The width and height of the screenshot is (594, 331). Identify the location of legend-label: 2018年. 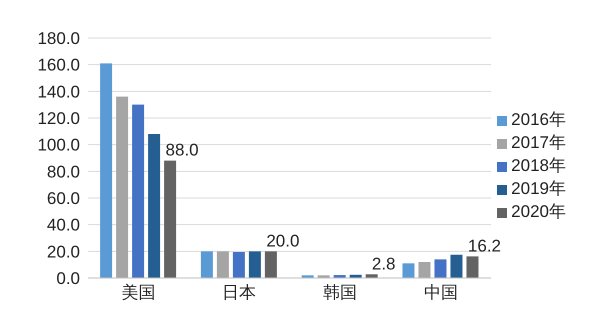
(538, 165).